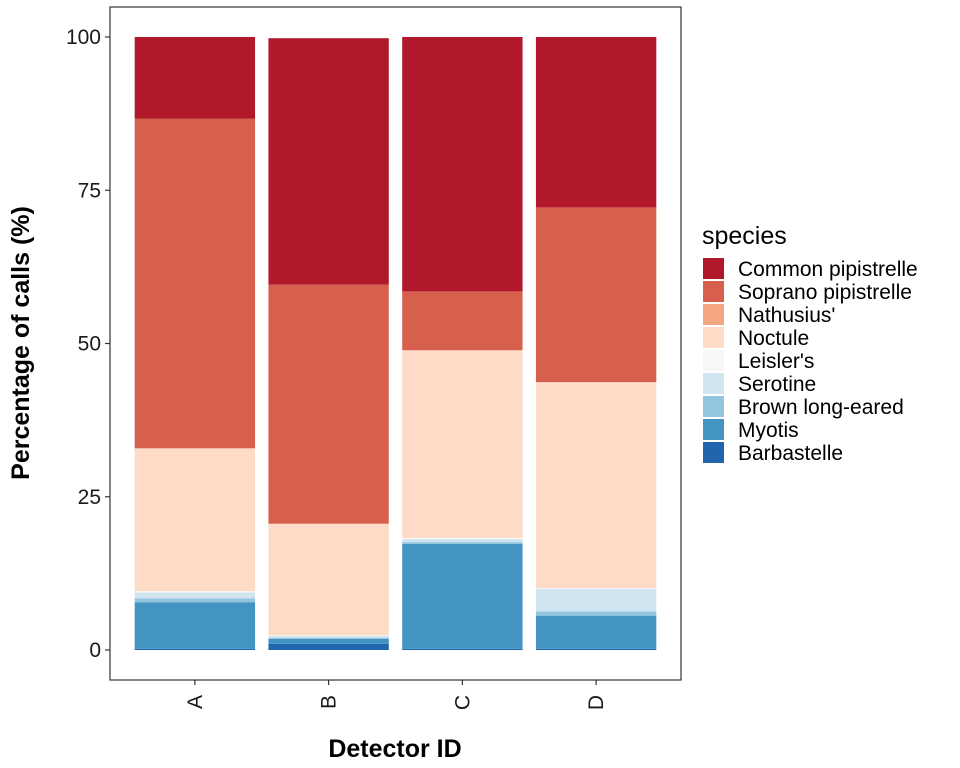 The image size is (960, 768). What do you see at coordinates (462, 538) in the screenshot?
I see `bar-segment-C-leisler-s` at bounding box center [462, 538].